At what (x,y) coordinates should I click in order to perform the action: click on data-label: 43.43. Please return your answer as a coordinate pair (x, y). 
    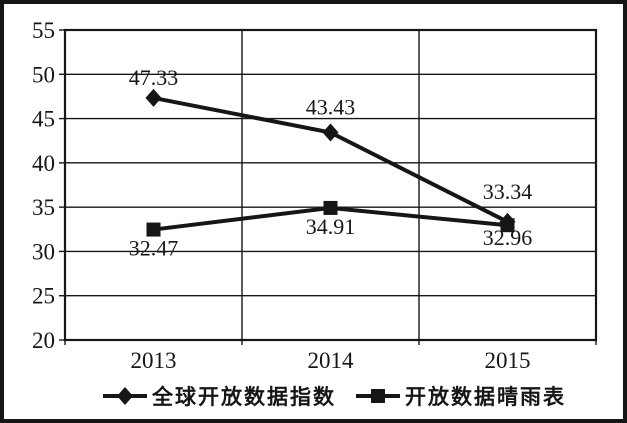
    Looking at the image, I should click on (331, 106).